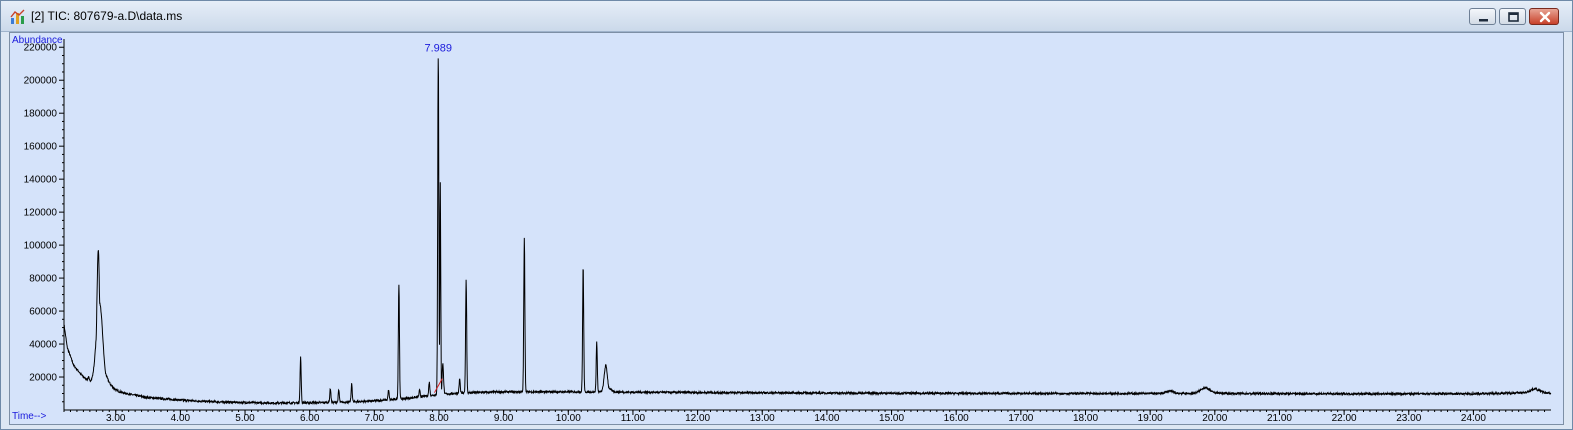 This screenshot has width=1573, height=430. I want to click on minimize-button, so click(1482, 16).